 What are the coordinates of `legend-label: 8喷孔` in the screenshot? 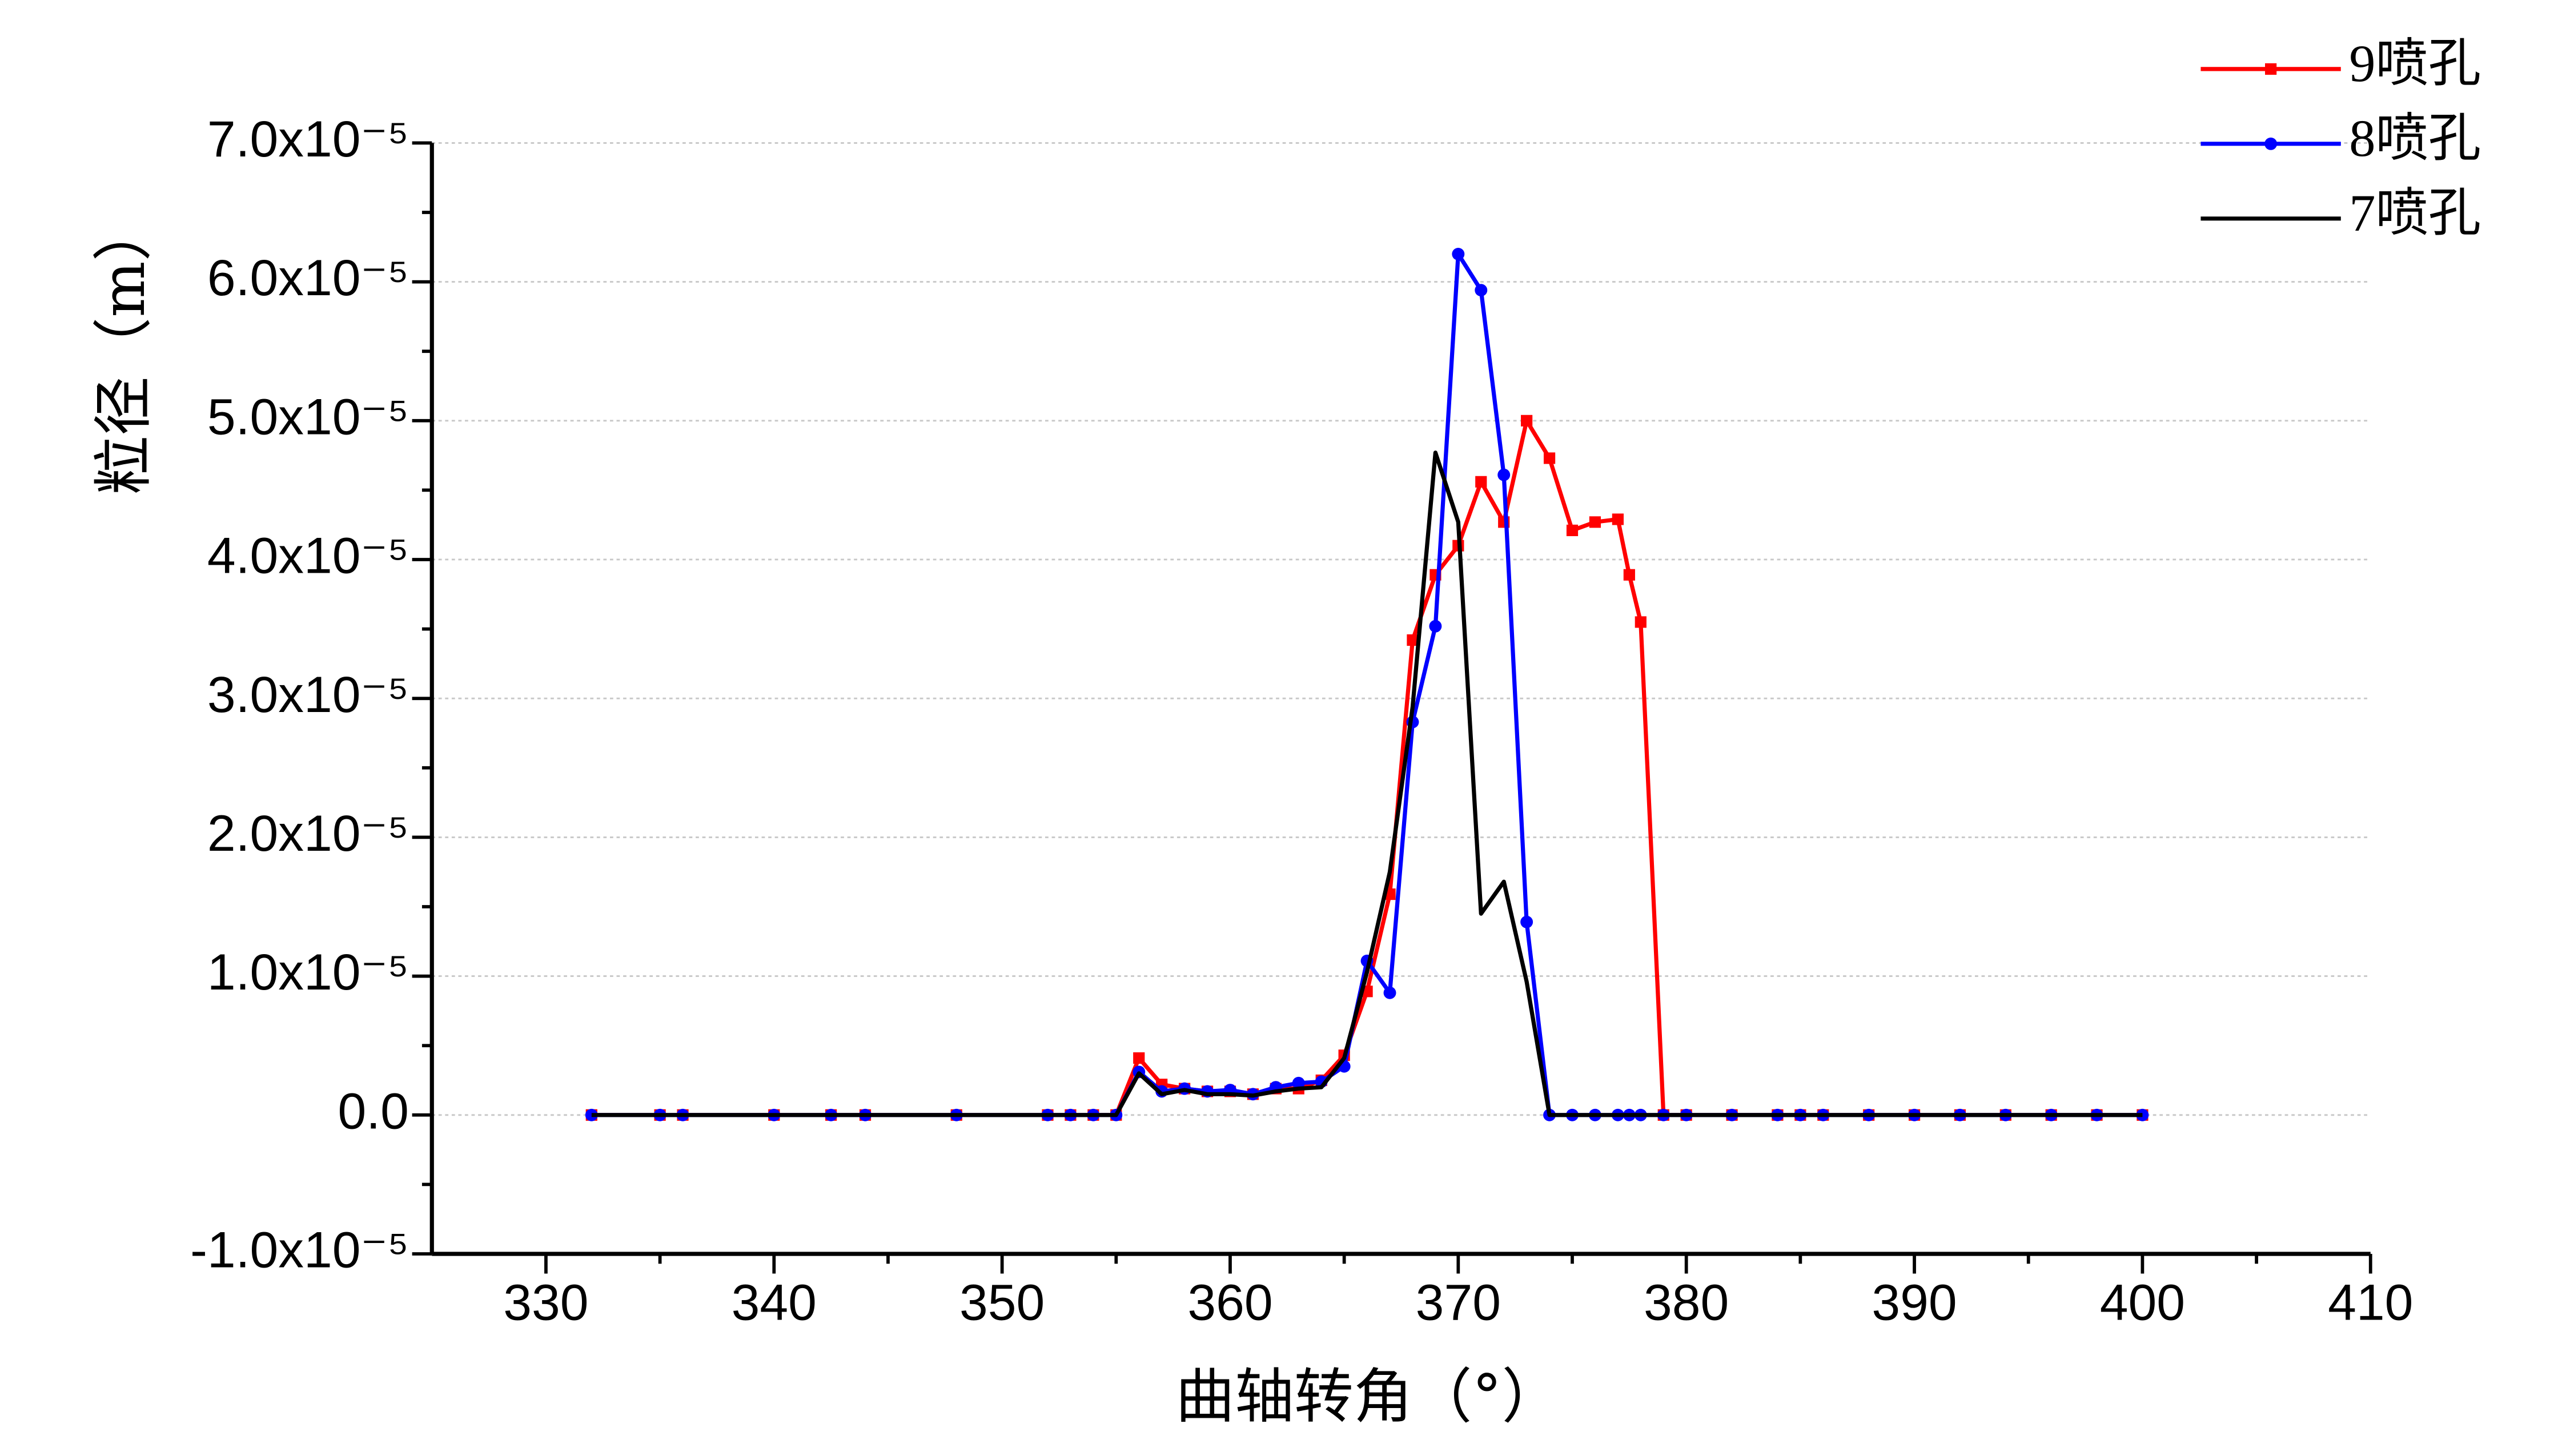 It's located at (2415, 138).